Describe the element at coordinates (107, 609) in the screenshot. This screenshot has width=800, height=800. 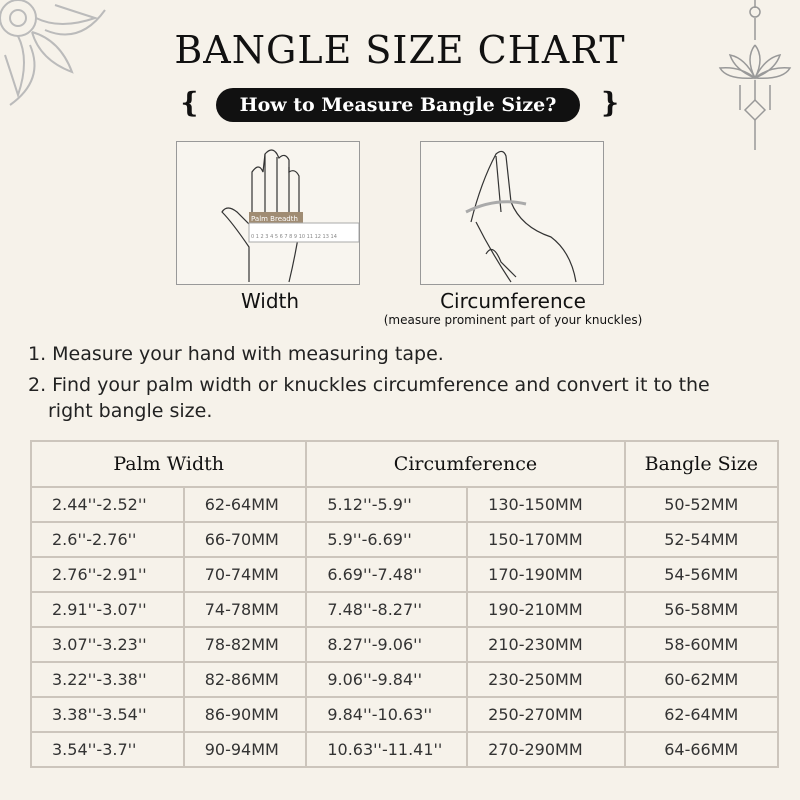
I see `palm-width-inches-cell: 2.91''-3.07''` at that location.